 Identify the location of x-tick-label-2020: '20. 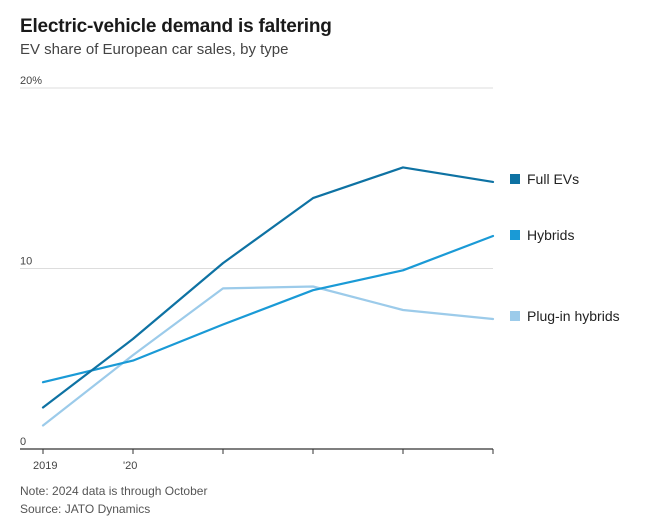
(130, 466).